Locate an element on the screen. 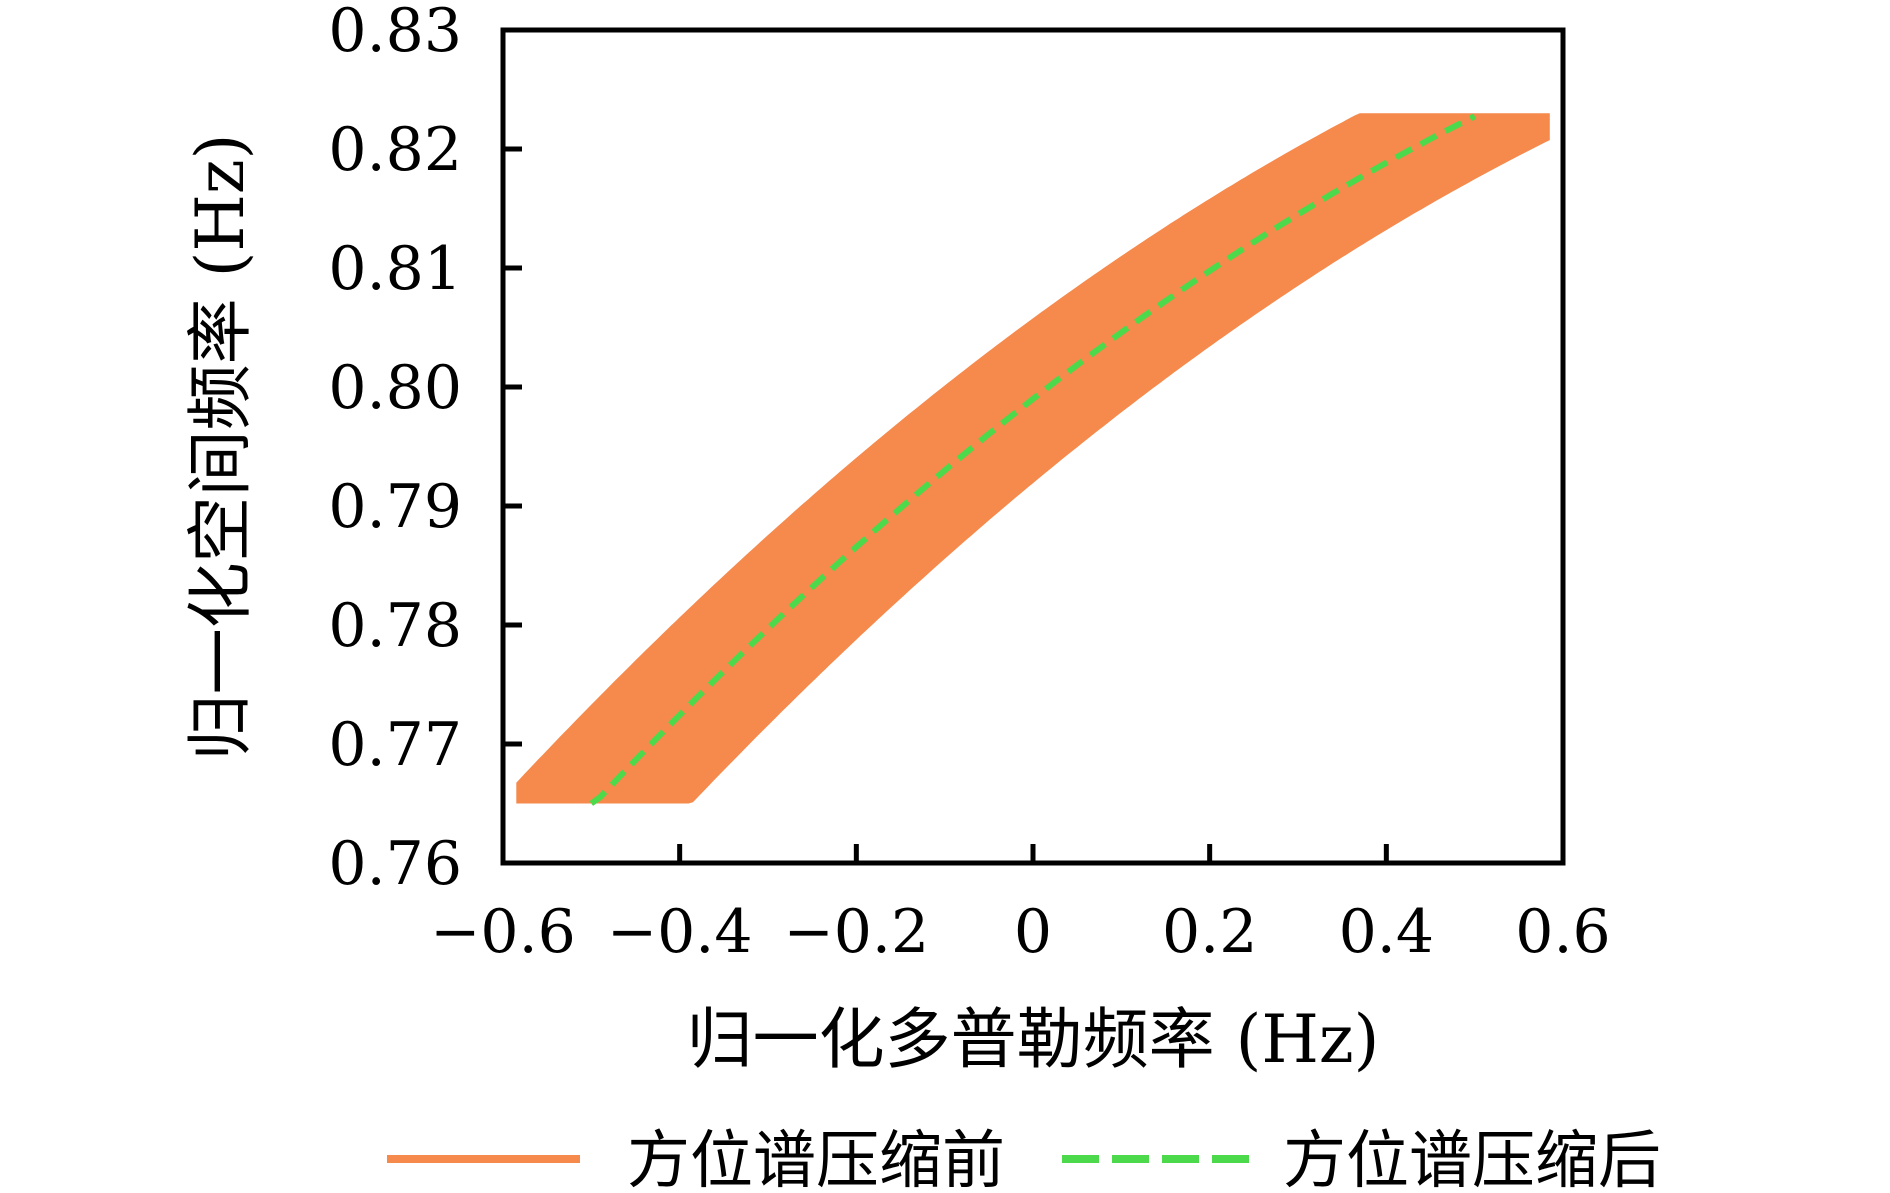  x-tick-label: 0 is located at coordinates (1033, 932).